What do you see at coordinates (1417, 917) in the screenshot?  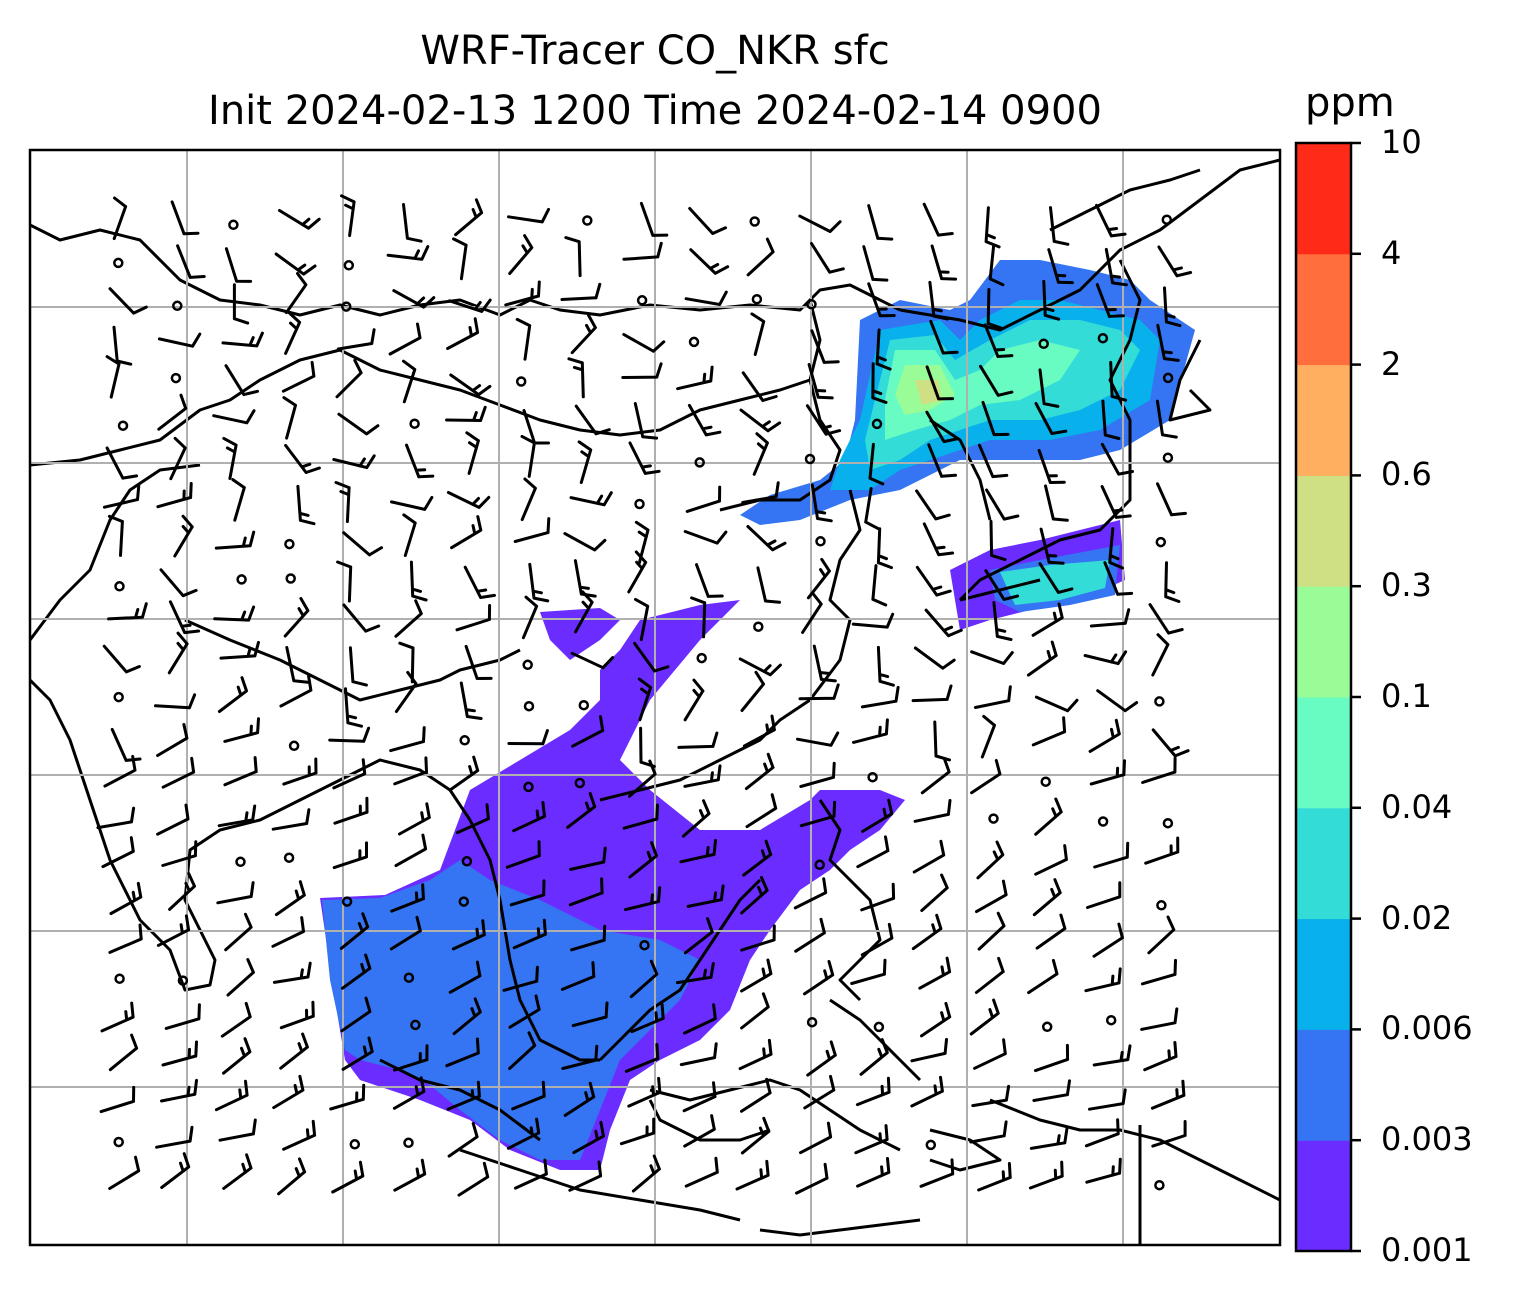 I see `colorbar-tick-label: 0.02` at bounding box center [1417, 917].